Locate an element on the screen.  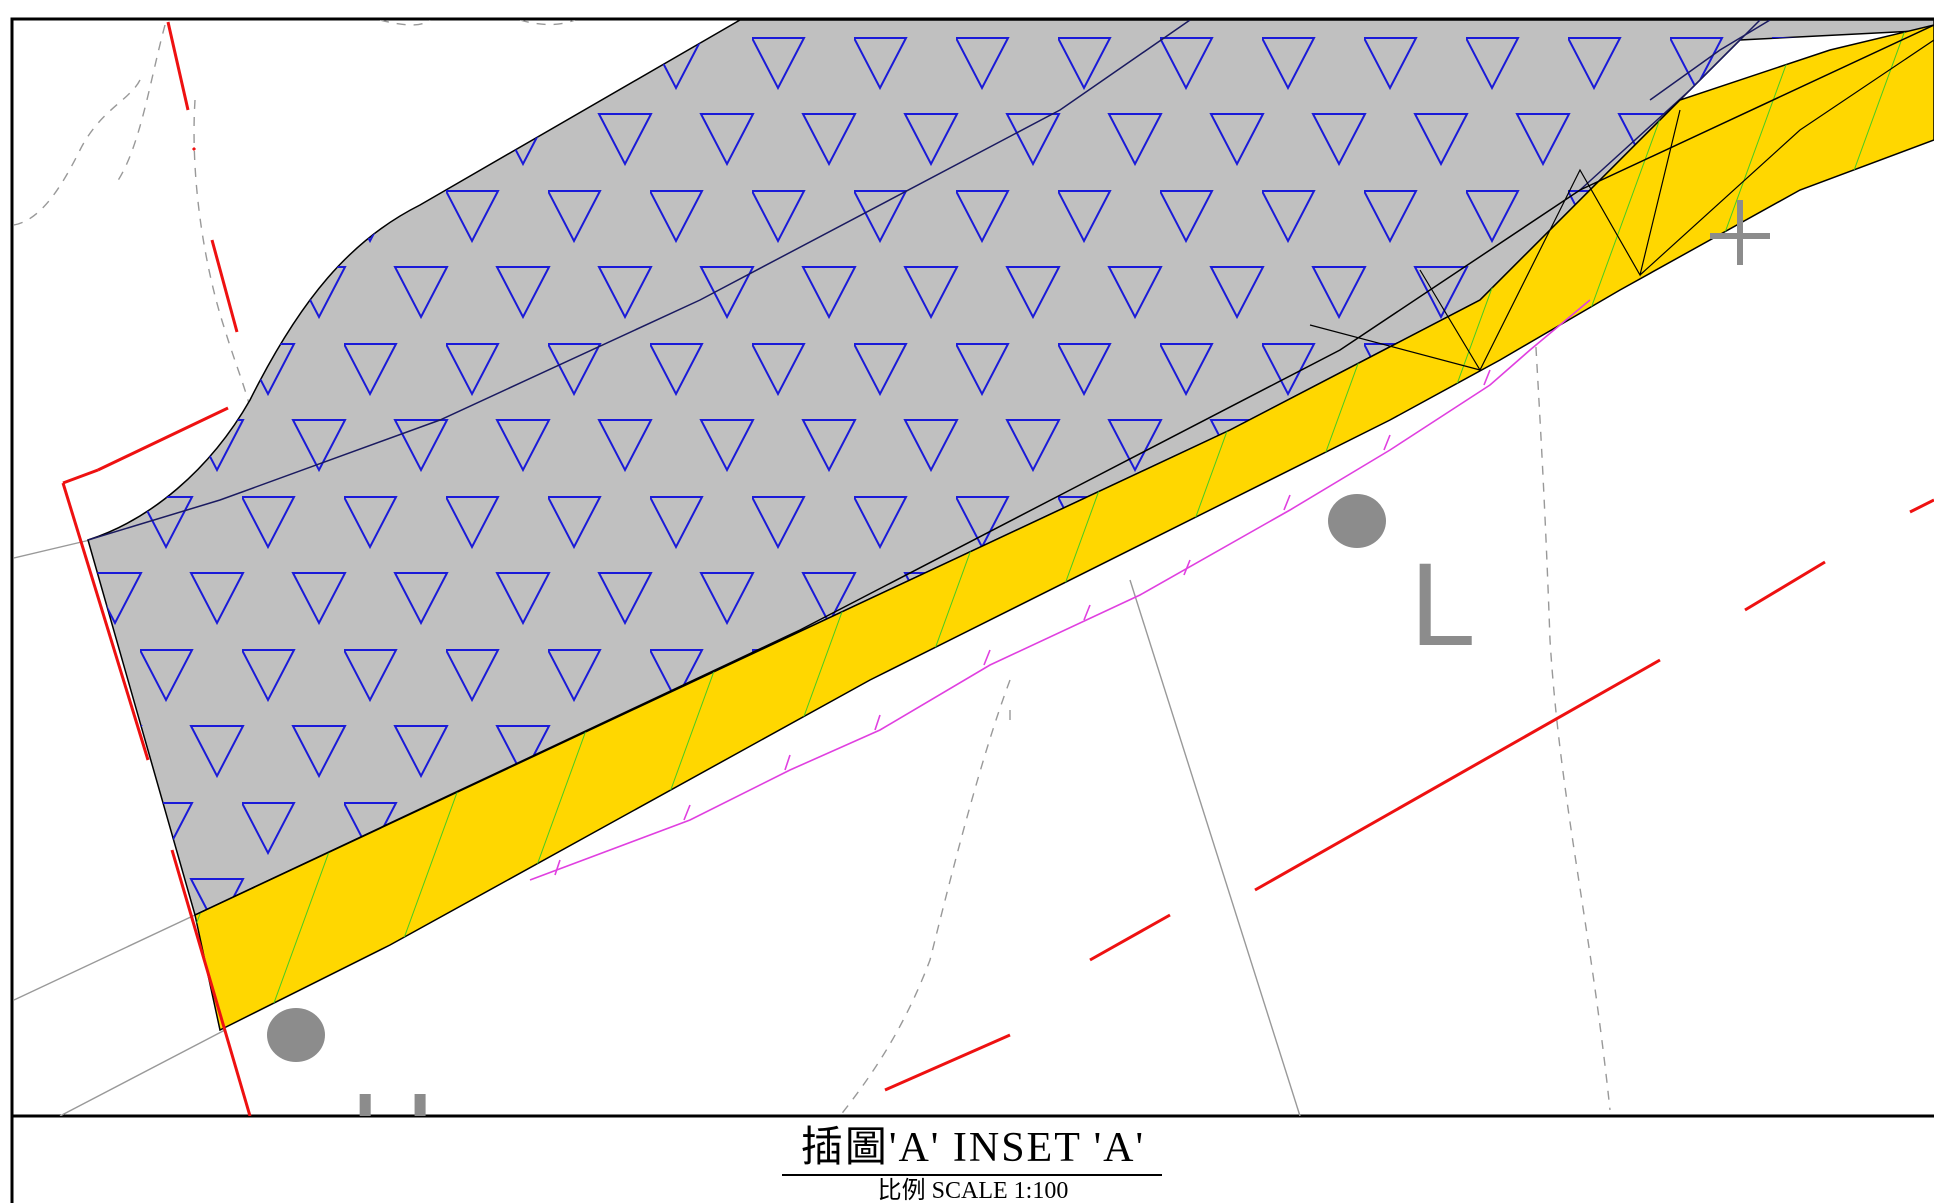
inset-title: 插圖'A' INSET 'A' is located at coordinates (973, 1148).